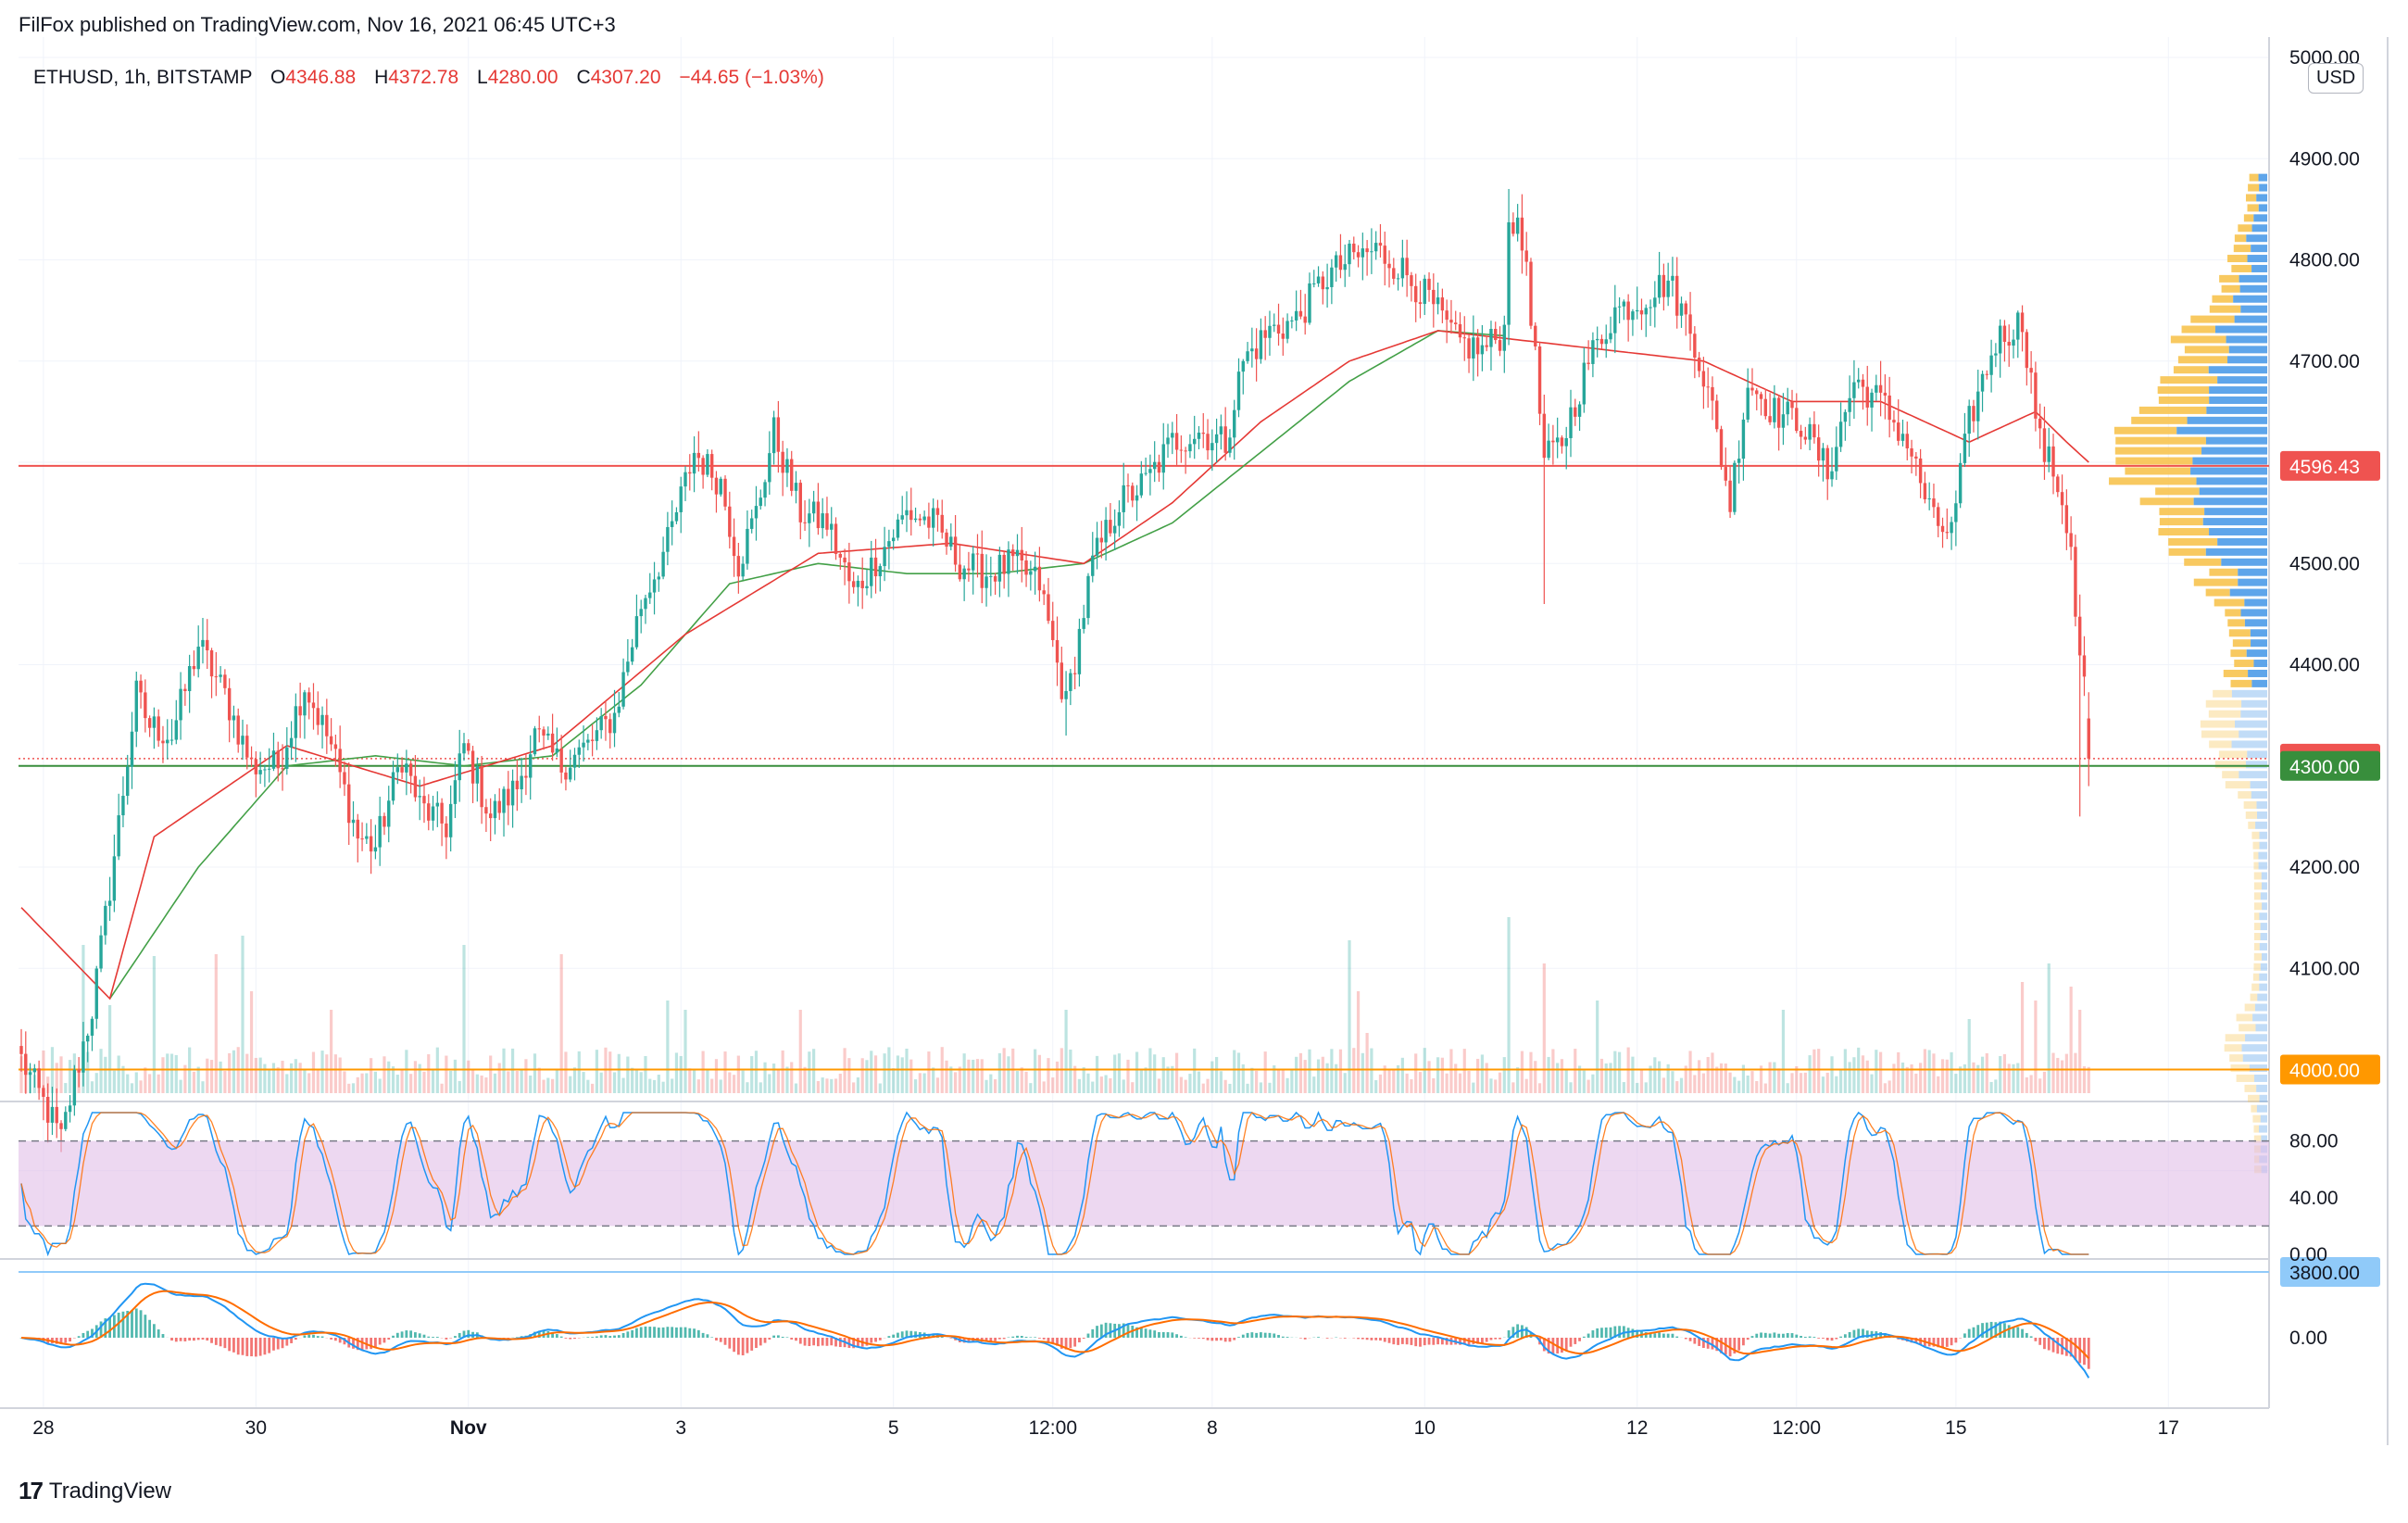 The image size is (2408, 1523). What do you see at coordinates (1106, 1428) in the screenshot?
I see `time-axis: 28 30 Nov 3 5 12:00 8 10 12 12:00 15 17` at bounding box center [1106, 1428].